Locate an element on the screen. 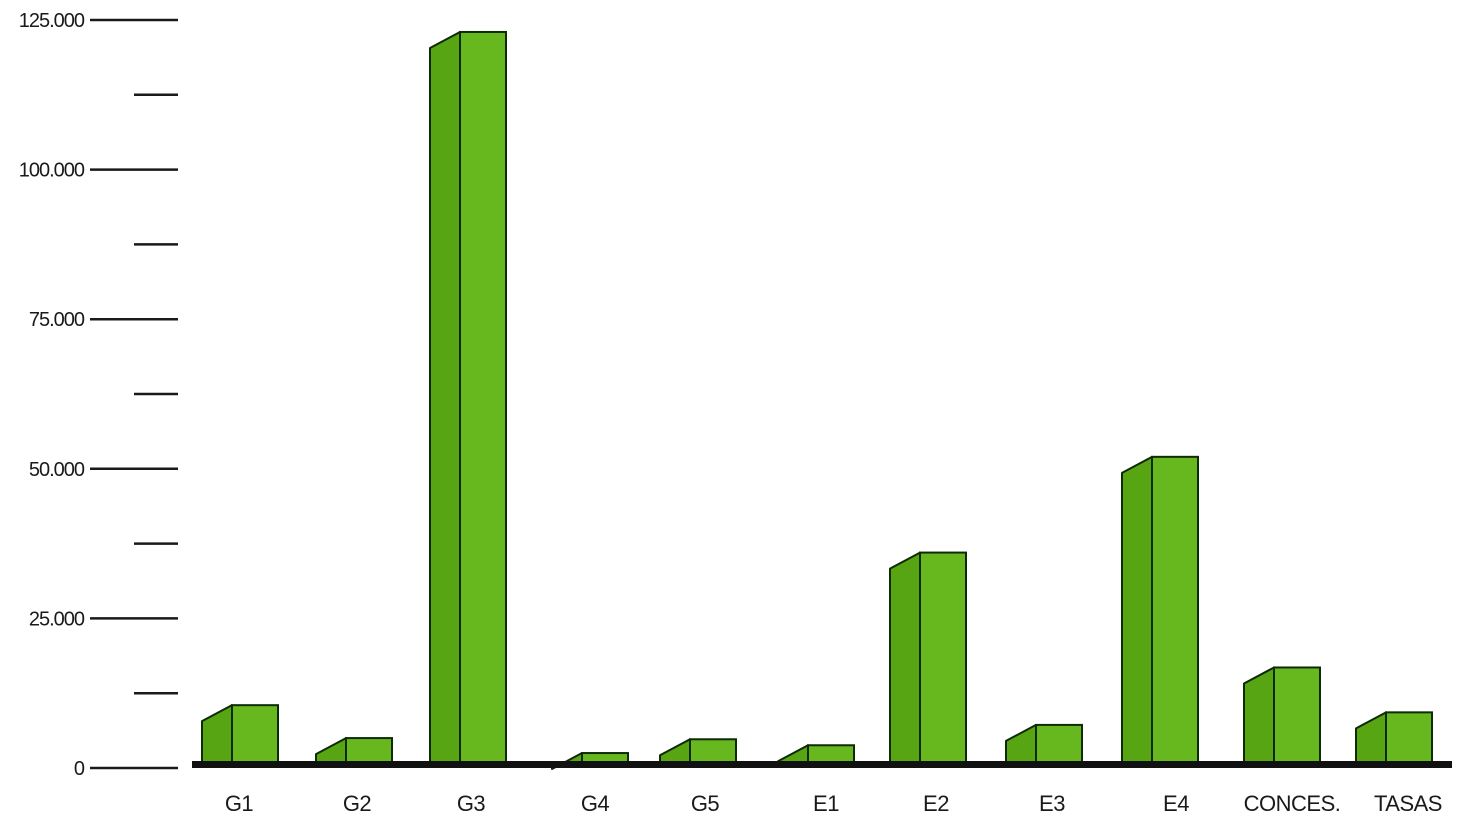 This screenshot has height=825, width=1464. x-tick-label: G2 is located at coordinates (357, 803).